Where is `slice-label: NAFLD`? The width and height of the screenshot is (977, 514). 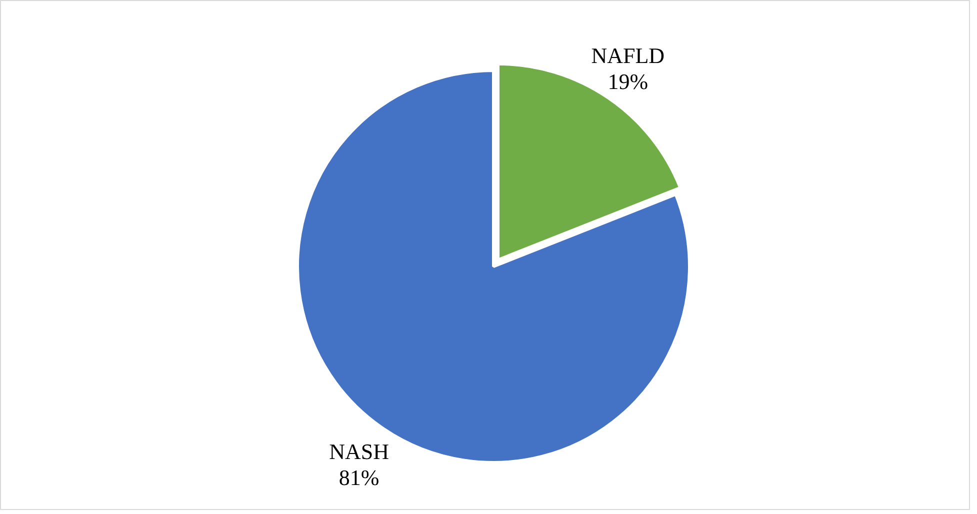 slice-label: NAFLD is located at coordinates (628, 55).